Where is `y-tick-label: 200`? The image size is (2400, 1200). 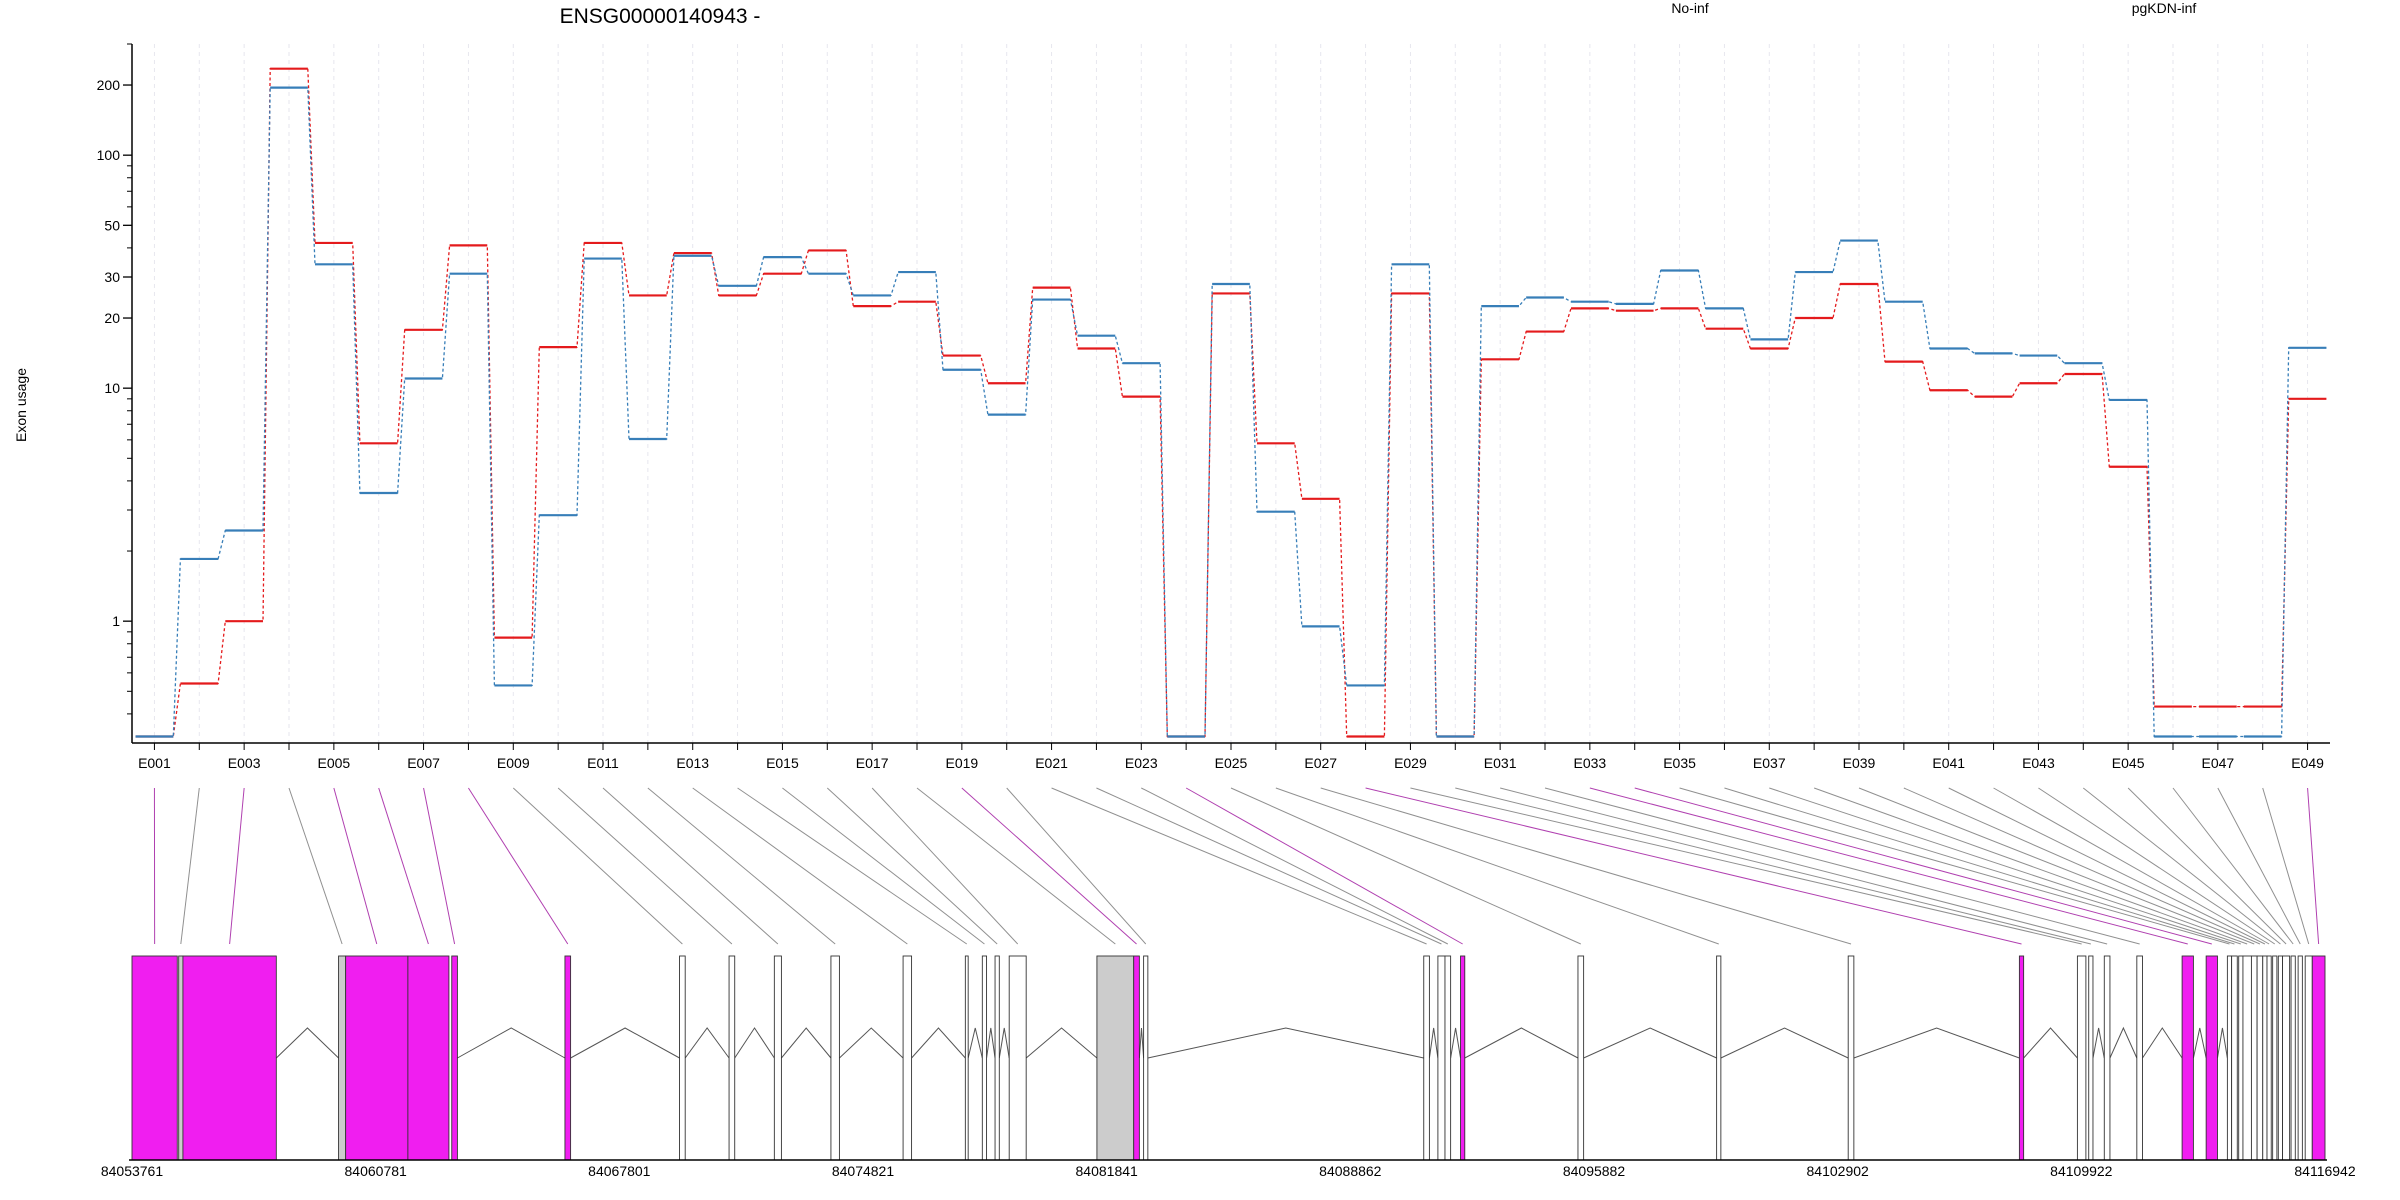 y-tick-label: 200 is located at coordinates (109, 85).